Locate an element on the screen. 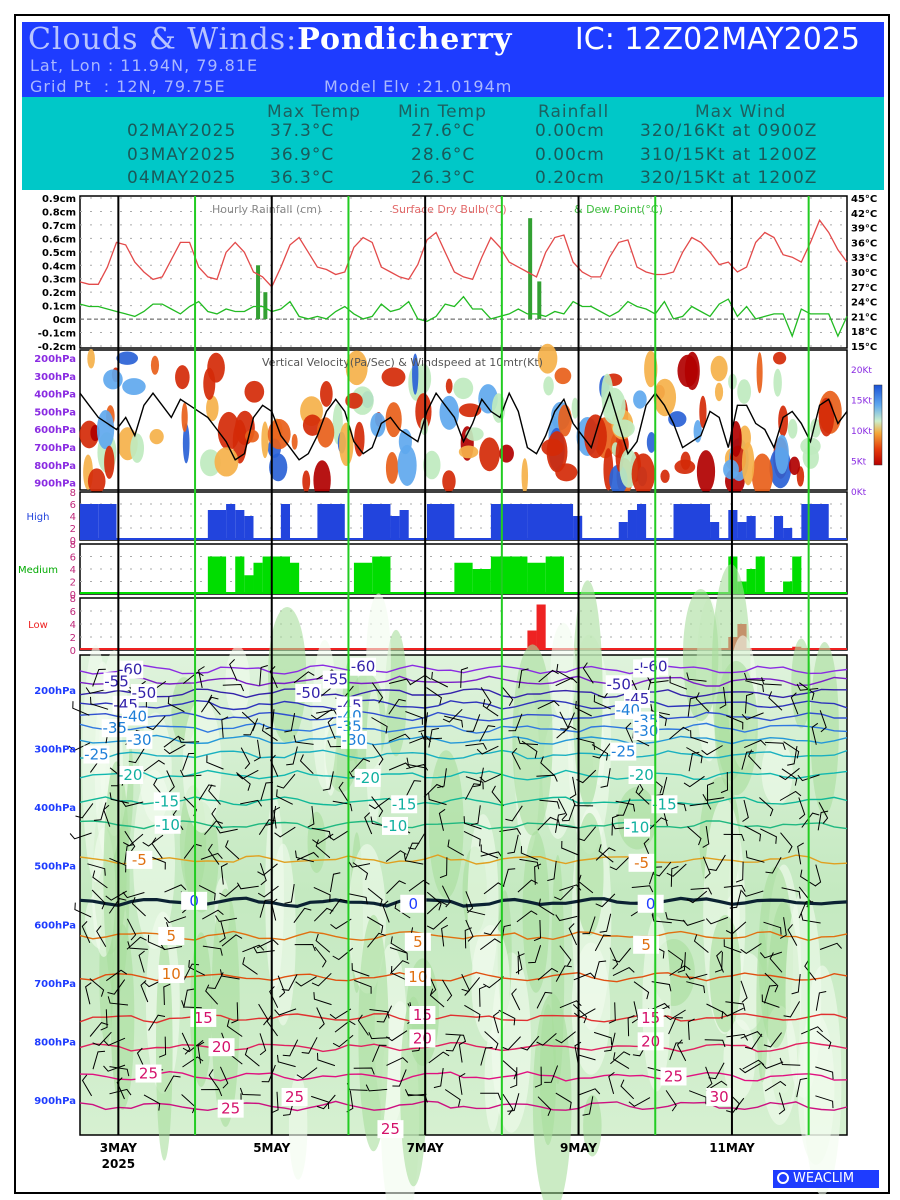 The image size is (900, 1200). temp-tick-label: 39°C is located at coordinates (864, 229).